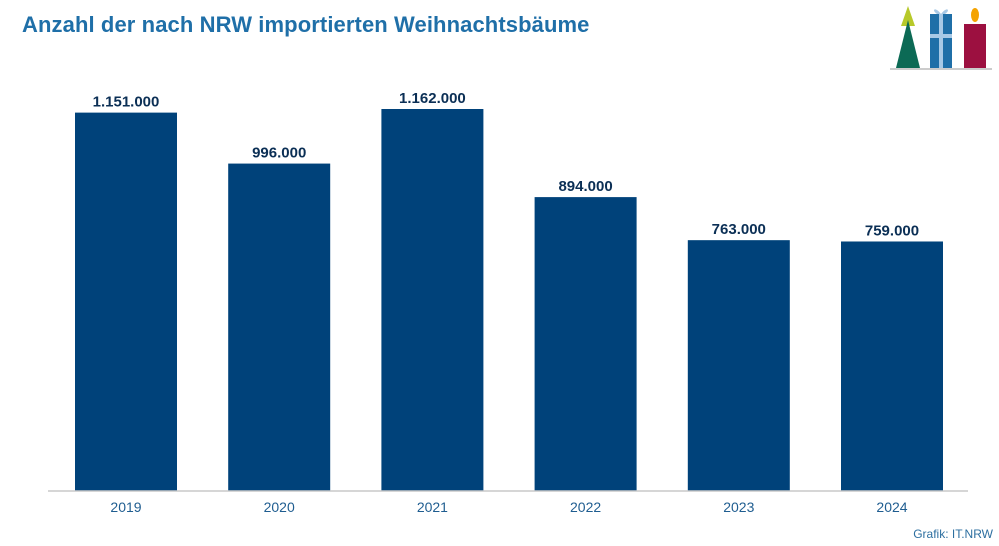  I want to click on x-tick-label-2020: 2020, so click(279, 507).